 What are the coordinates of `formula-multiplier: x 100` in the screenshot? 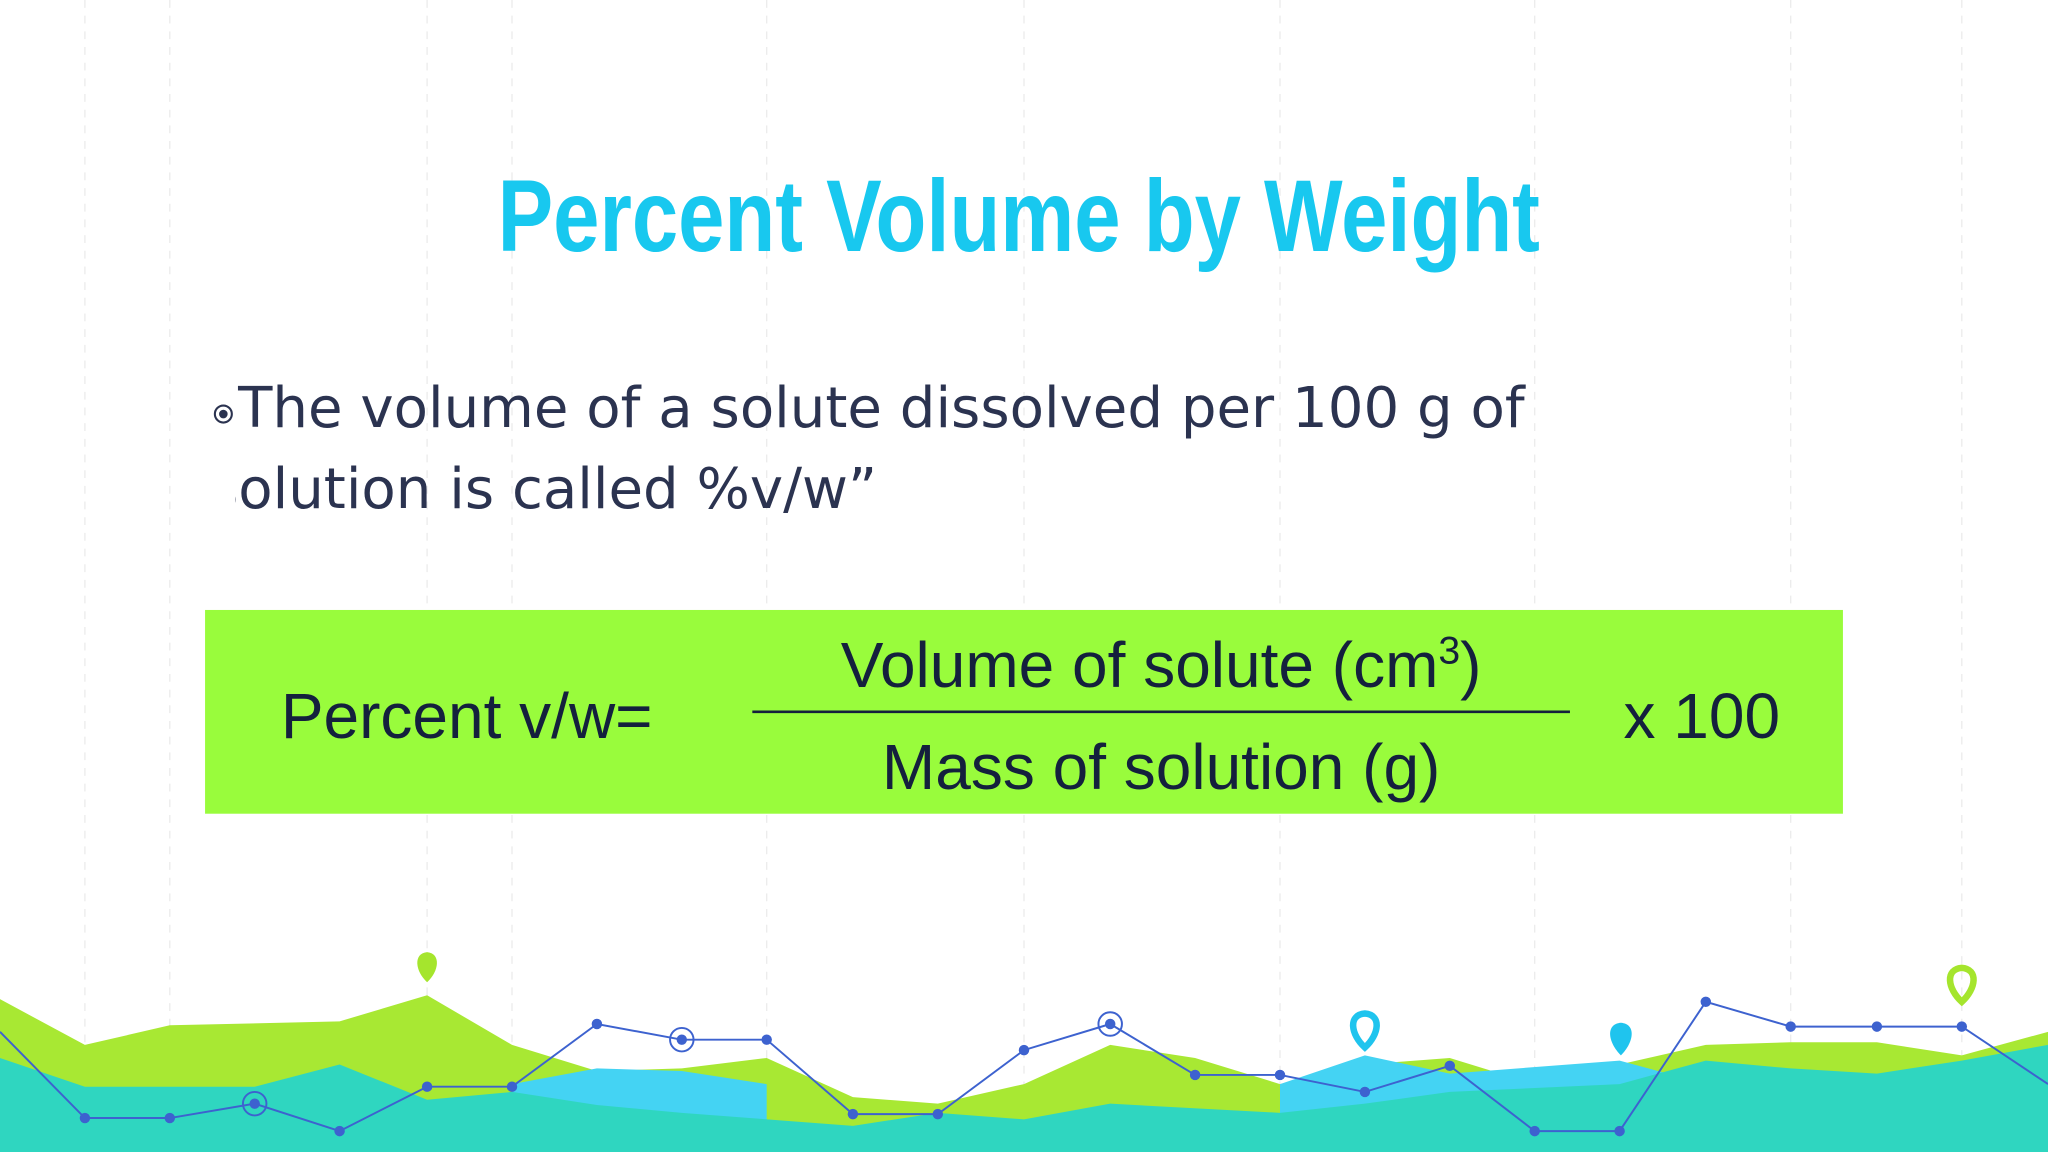 It's located at (1702, 716).